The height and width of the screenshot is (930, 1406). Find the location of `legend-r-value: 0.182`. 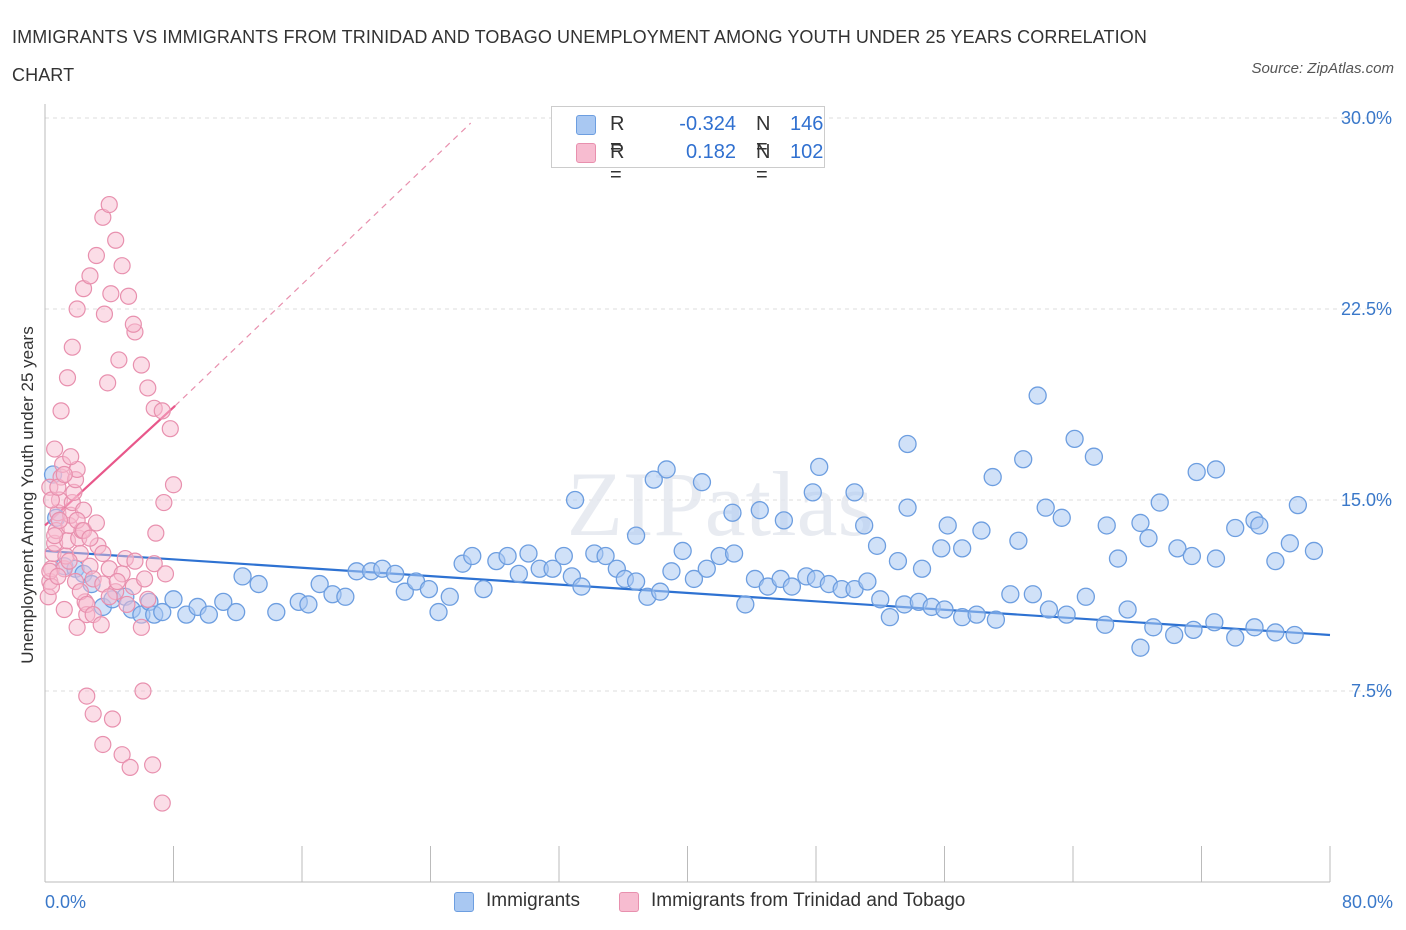

legend-r-value: 0.182 is located at coordinates (710, 152).